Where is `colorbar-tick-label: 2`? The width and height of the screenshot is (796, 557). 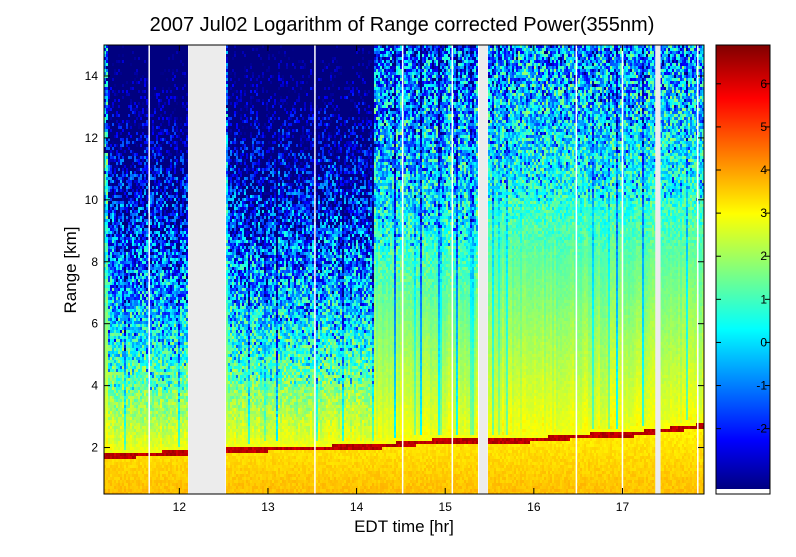 colorbar-tick-label: 2 is located at coordinates (763, 256).